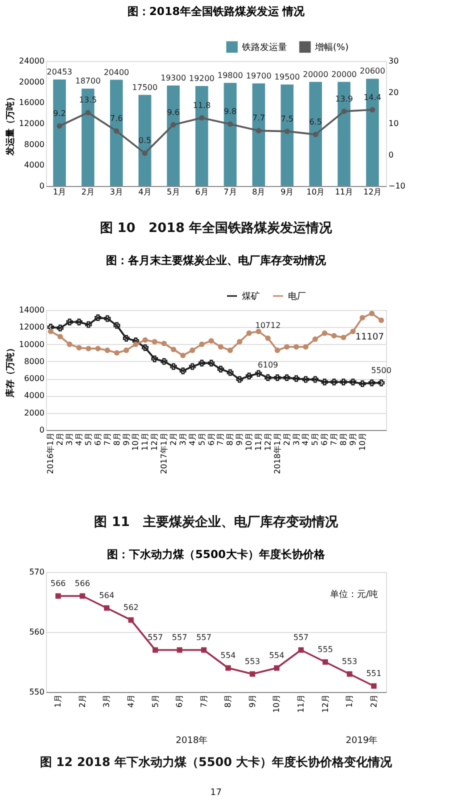  What do you see at coordinates (287, 119) in the screenshot?
I see `data-label: 7.5` at bounding box center [287, 119].